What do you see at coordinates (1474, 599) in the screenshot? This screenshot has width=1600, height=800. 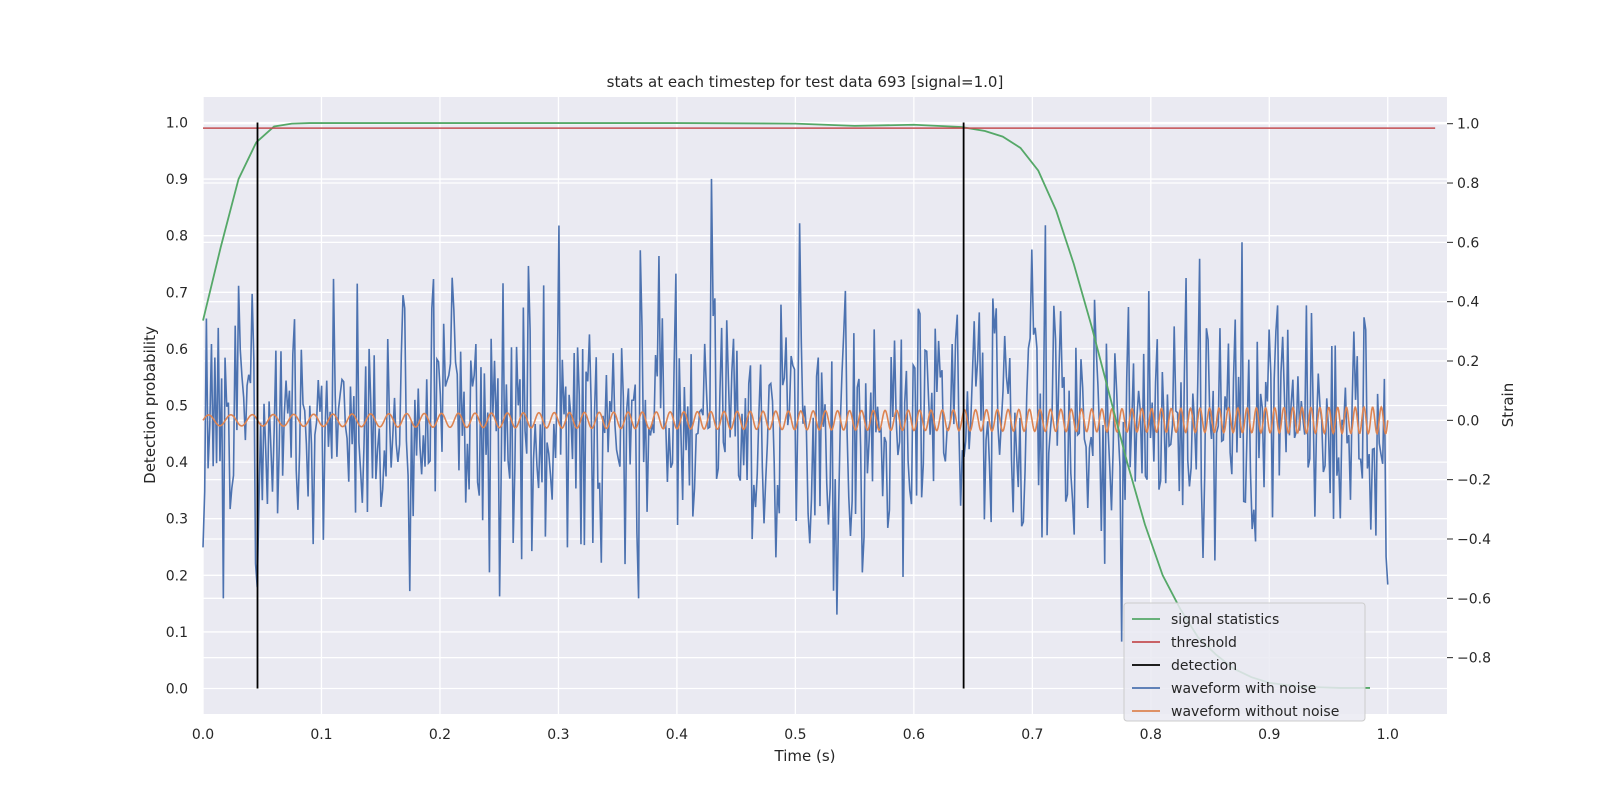 I see `y-right-tick-label: −0.6` at bounding box center [1474, 599].